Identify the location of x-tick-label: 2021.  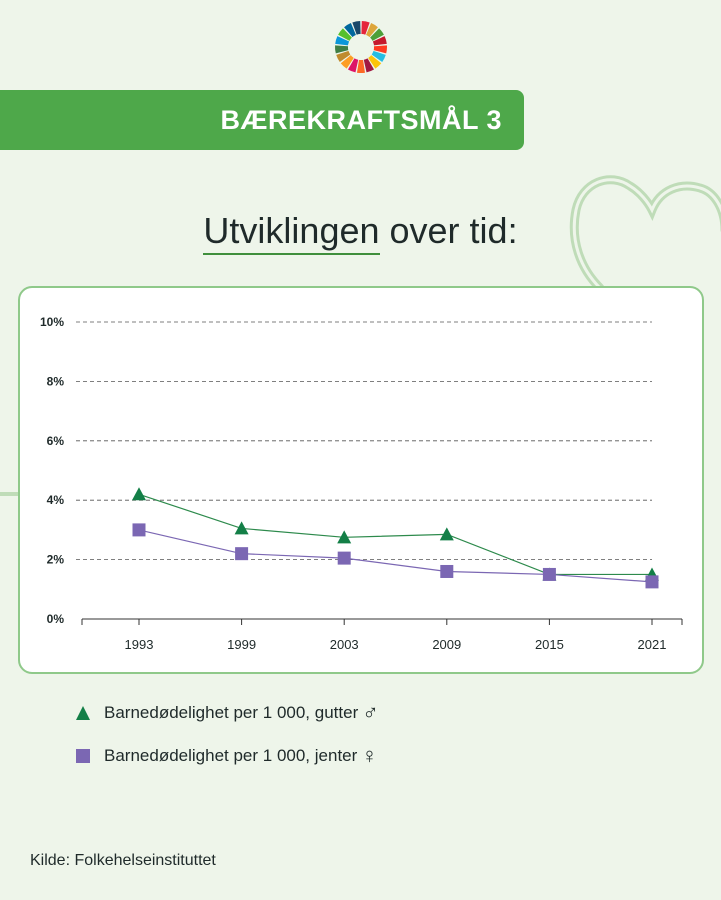
(652, 644).